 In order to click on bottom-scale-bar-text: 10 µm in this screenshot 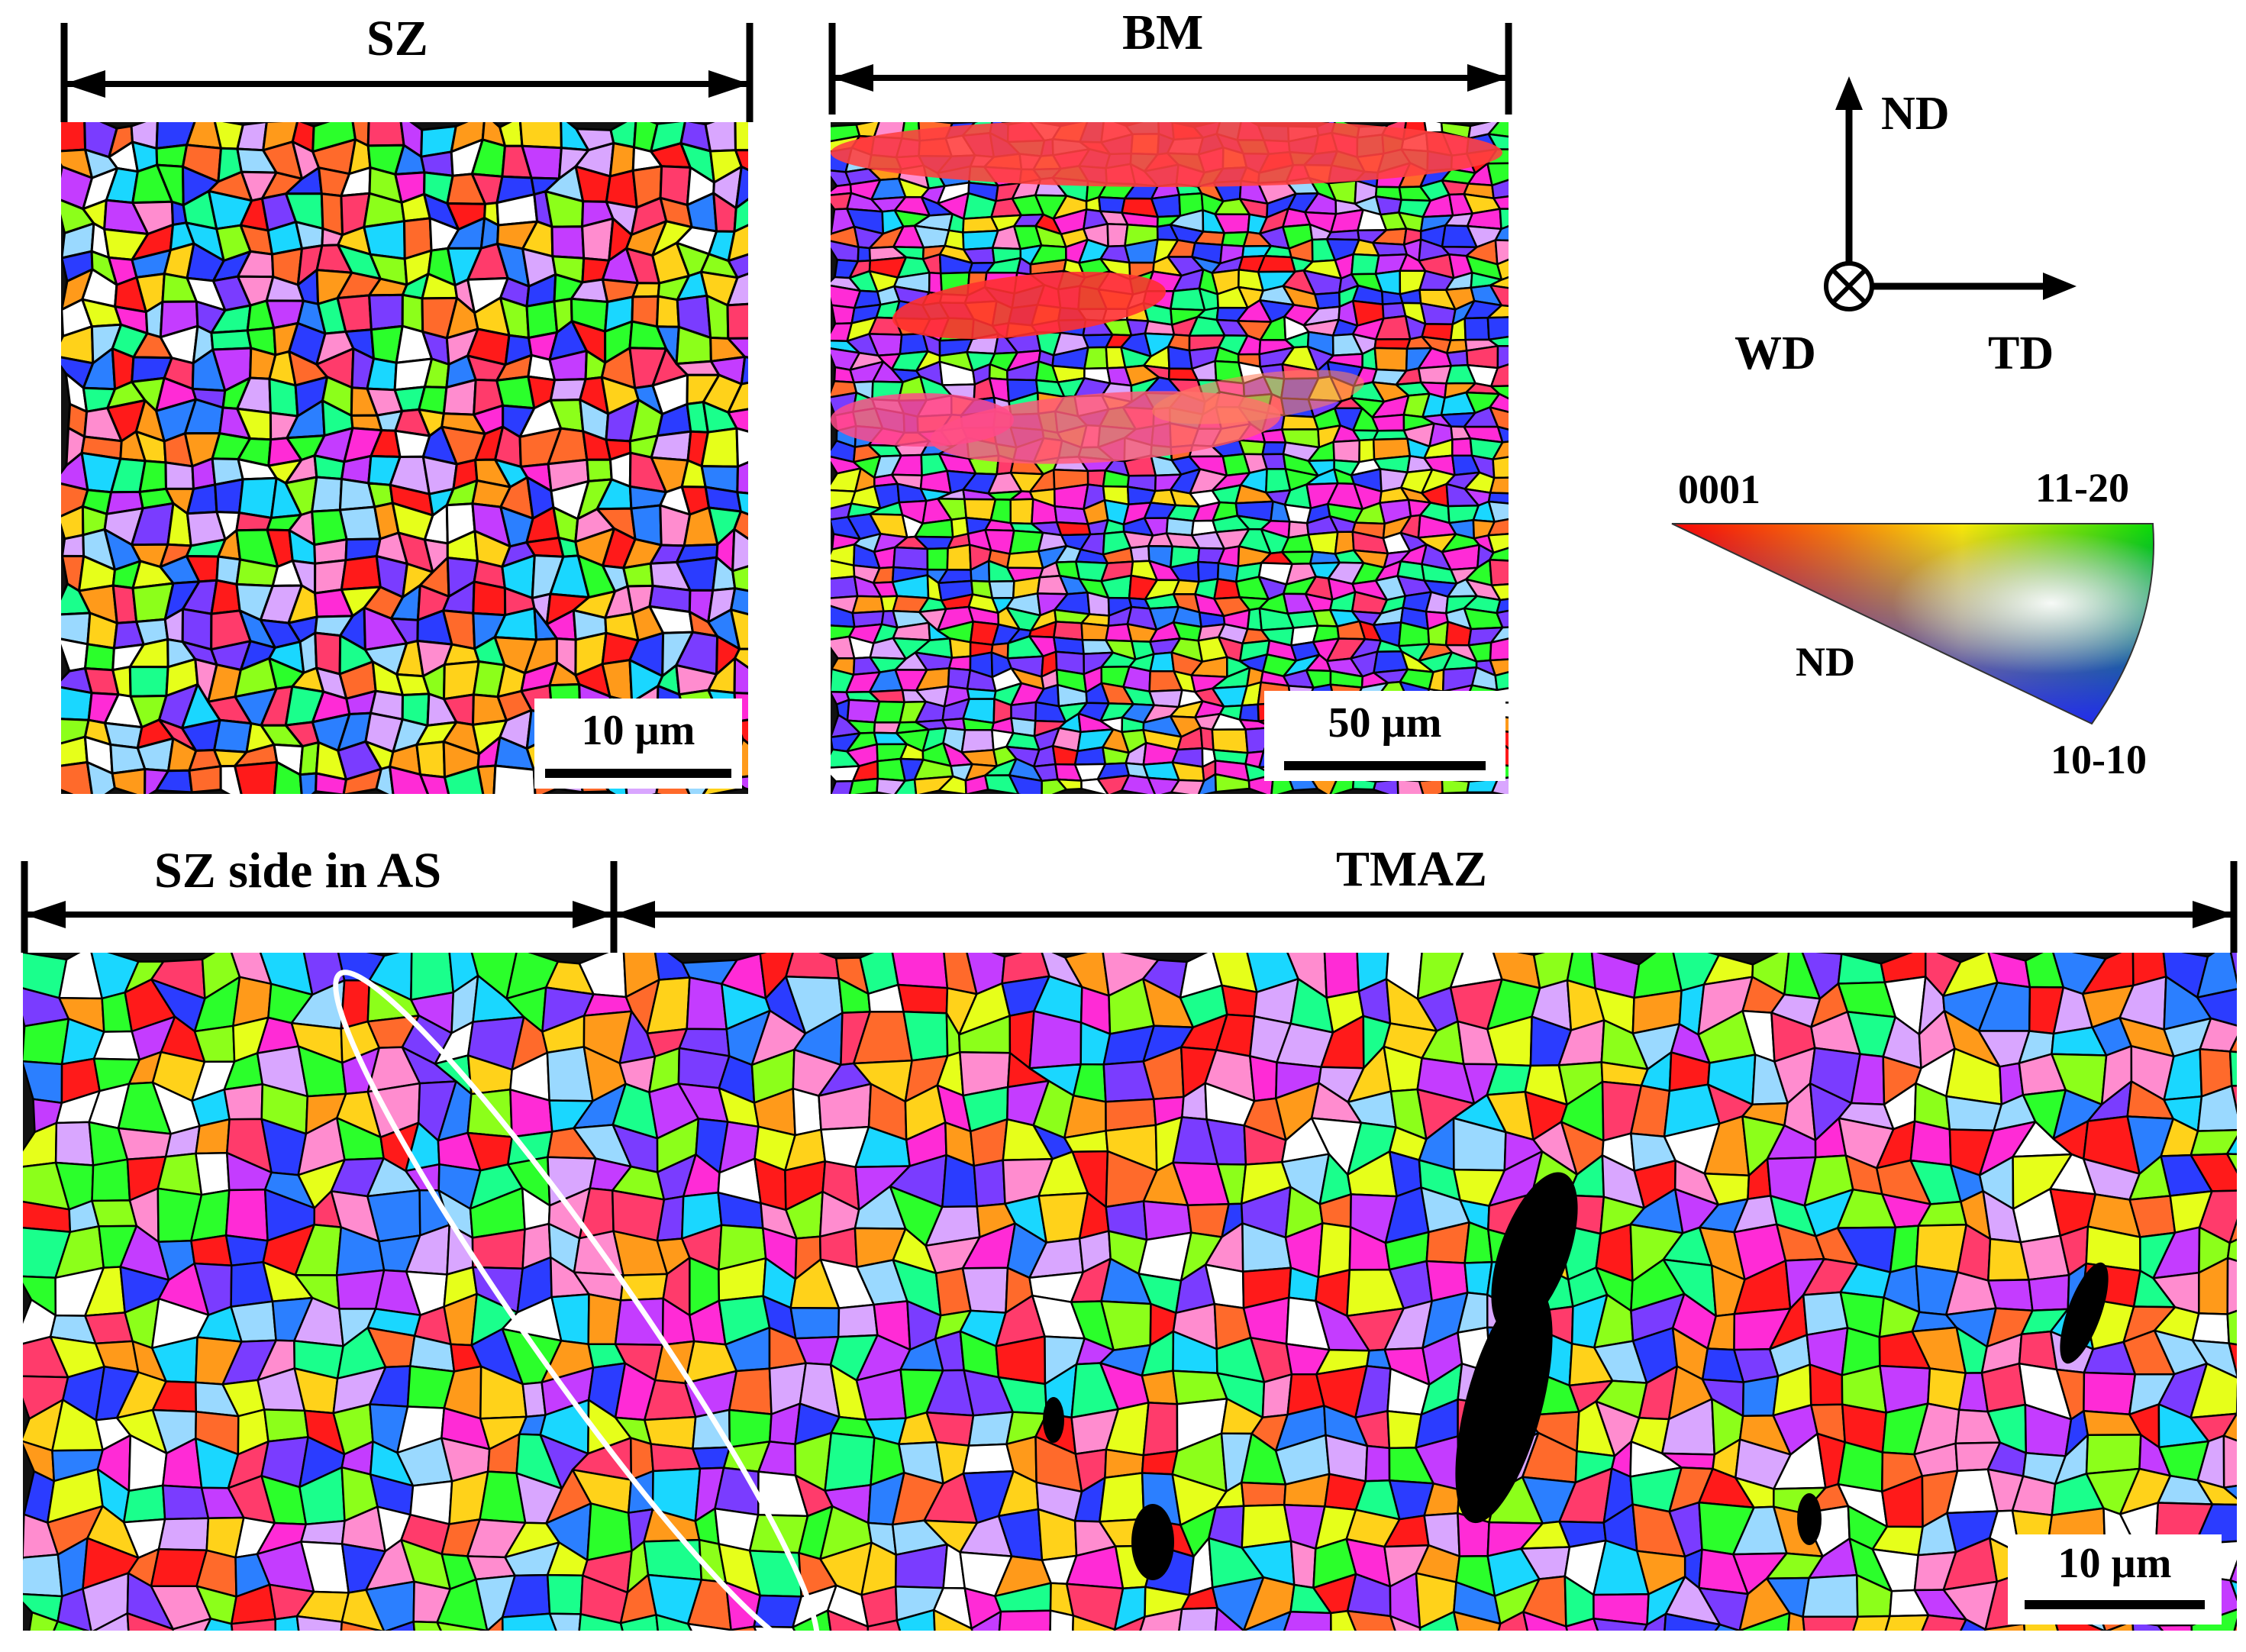, I will do `click(2114, 1563)`.